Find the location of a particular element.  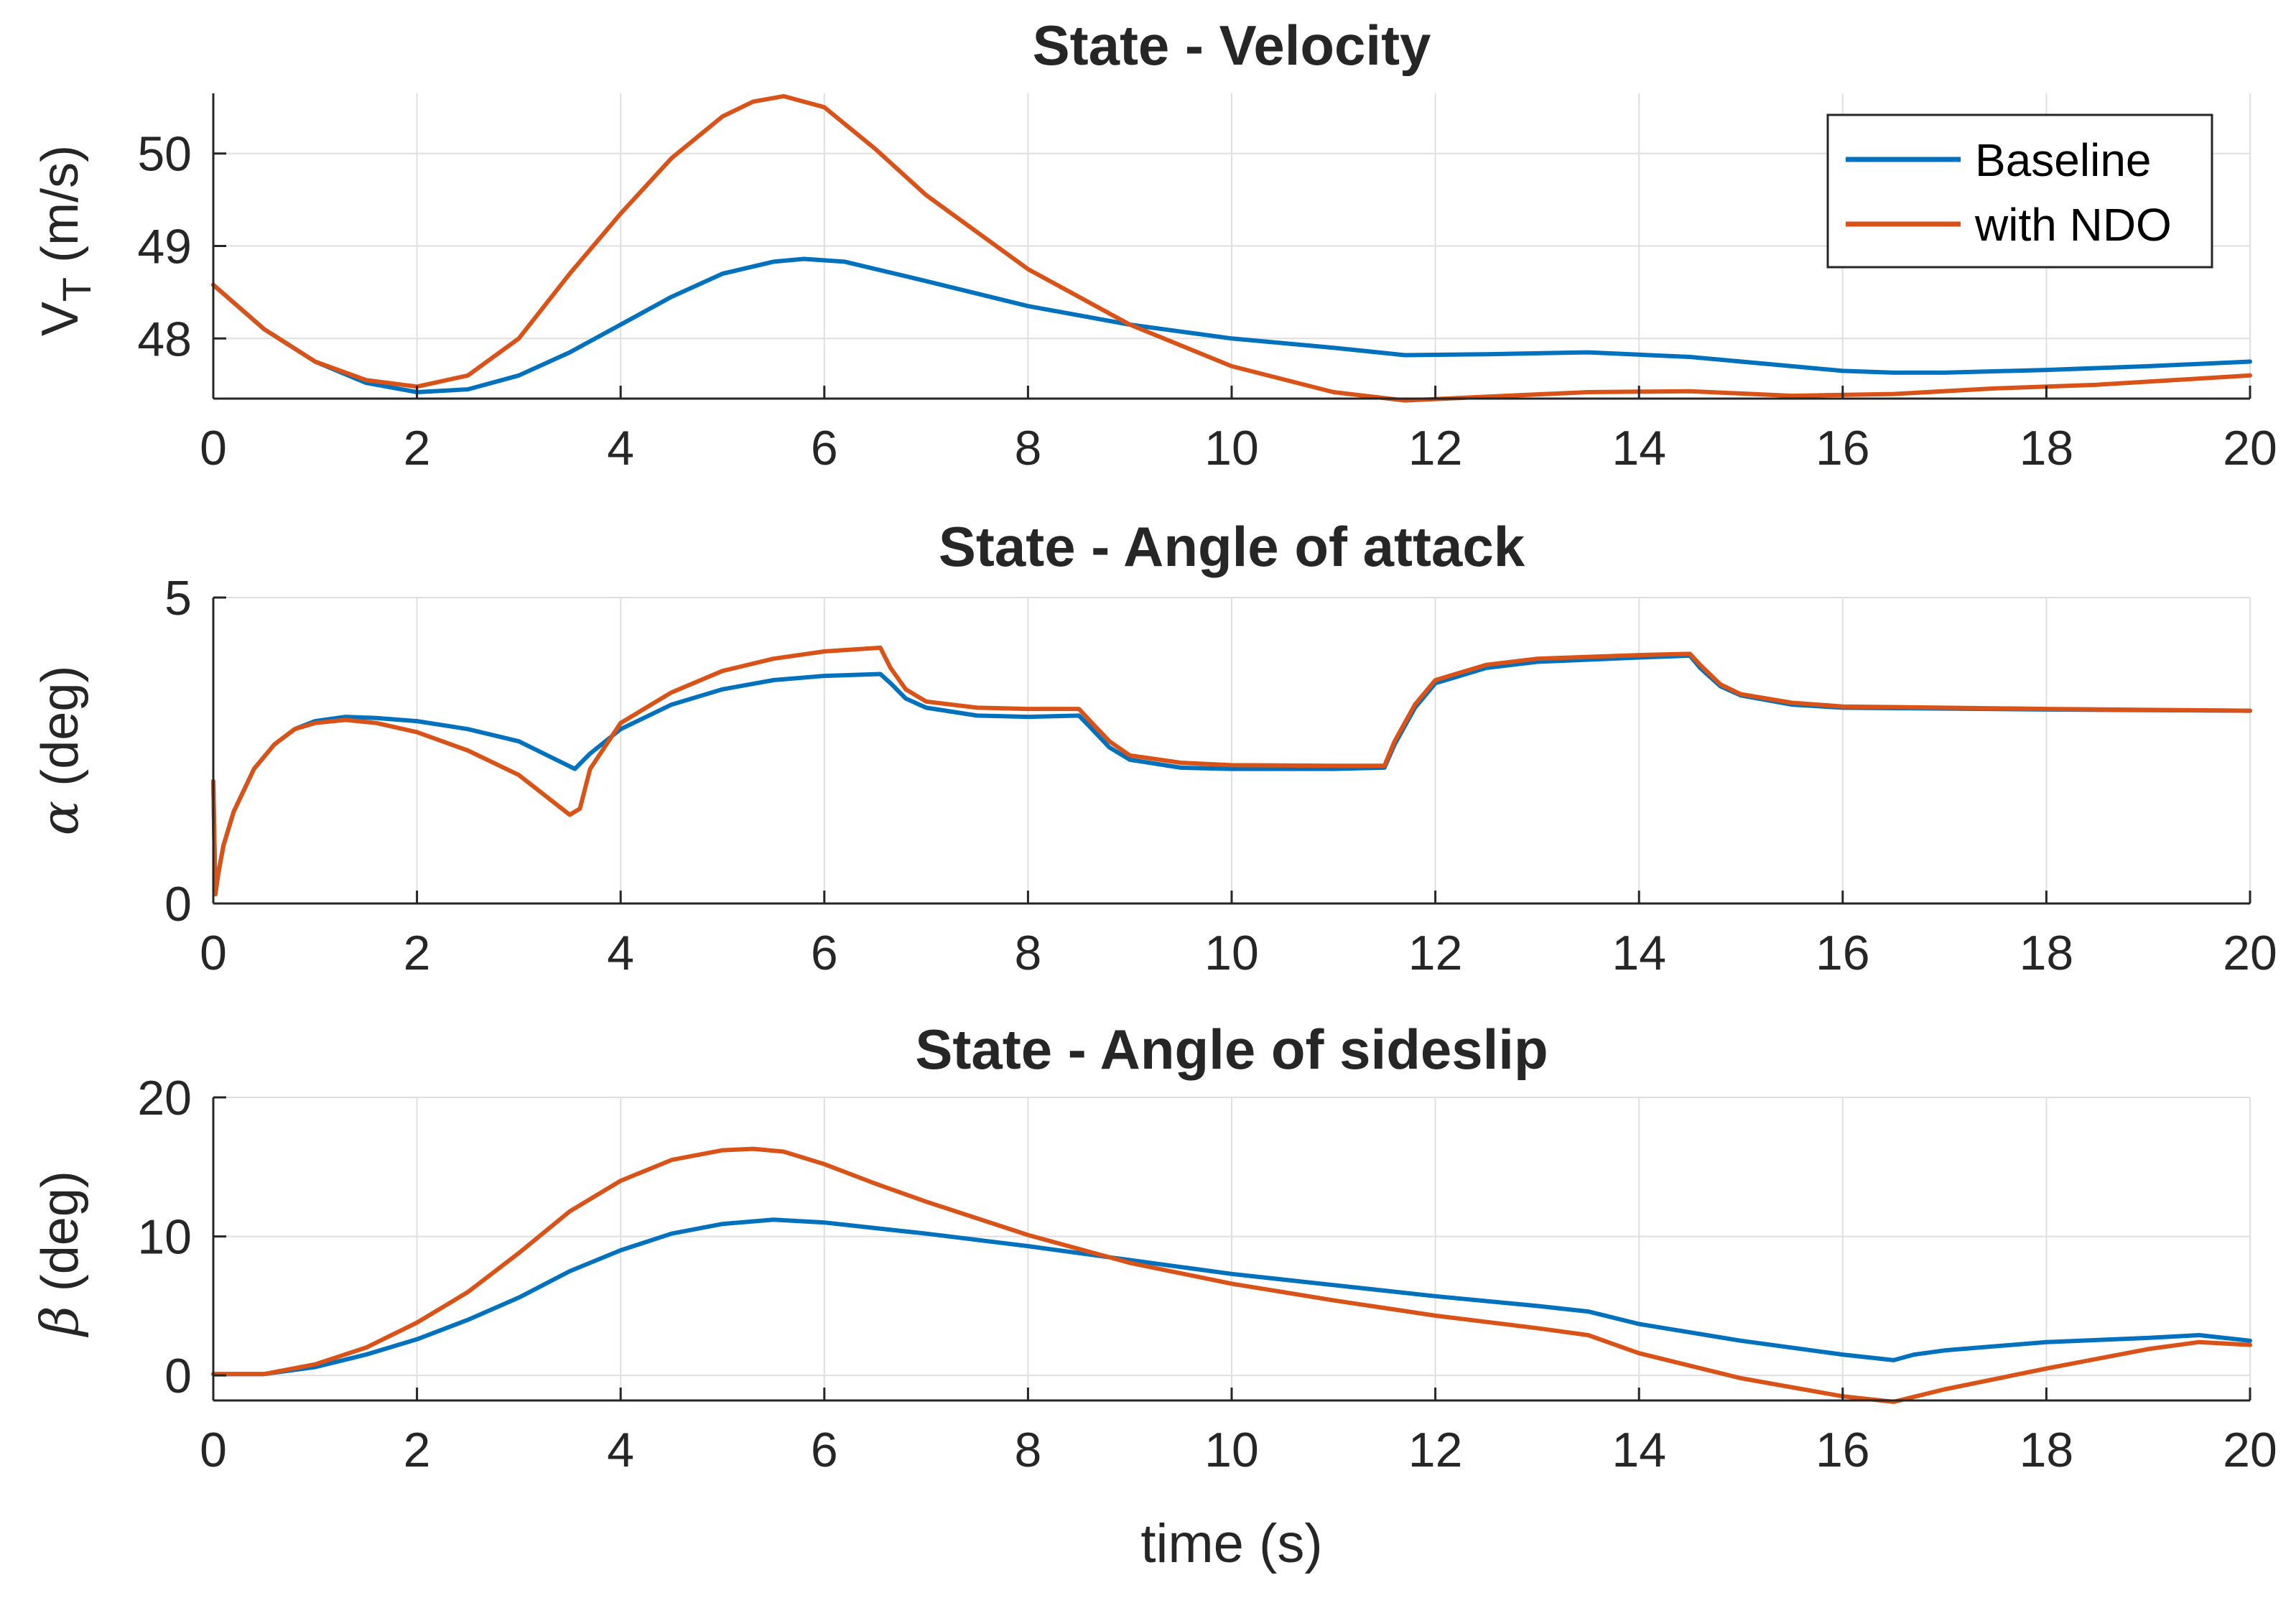

velocity-x-tick-label: 14 is located at coordinates (1639, 448).